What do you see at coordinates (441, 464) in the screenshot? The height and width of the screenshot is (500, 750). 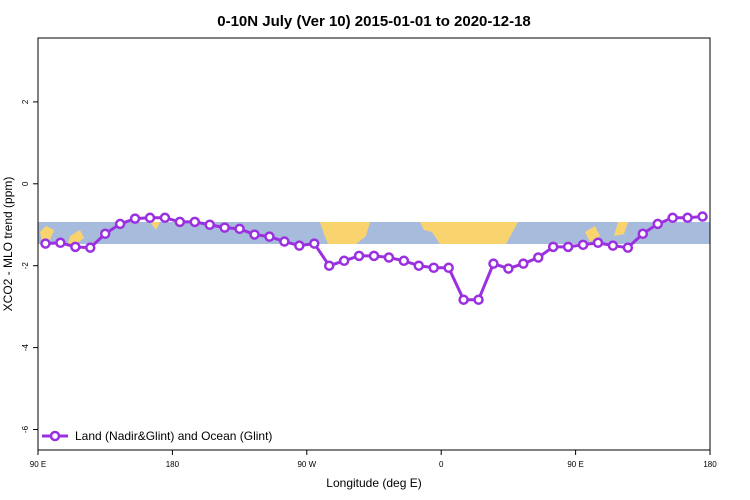 I see `x-tick-label: 0` at bounding box center [441, 464].